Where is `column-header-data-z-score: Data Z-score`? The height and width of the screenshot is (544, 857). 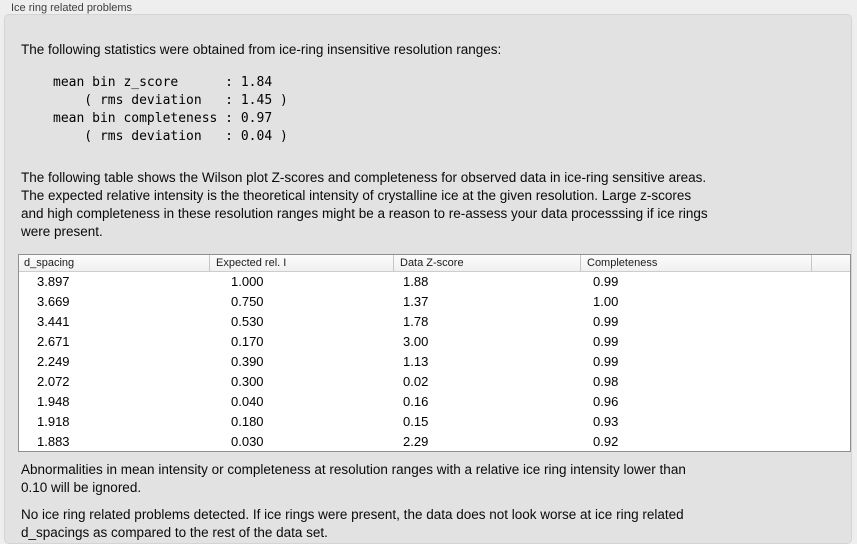
column-header-data-z-score: Data Z-score is located at coordinates (486, 263).